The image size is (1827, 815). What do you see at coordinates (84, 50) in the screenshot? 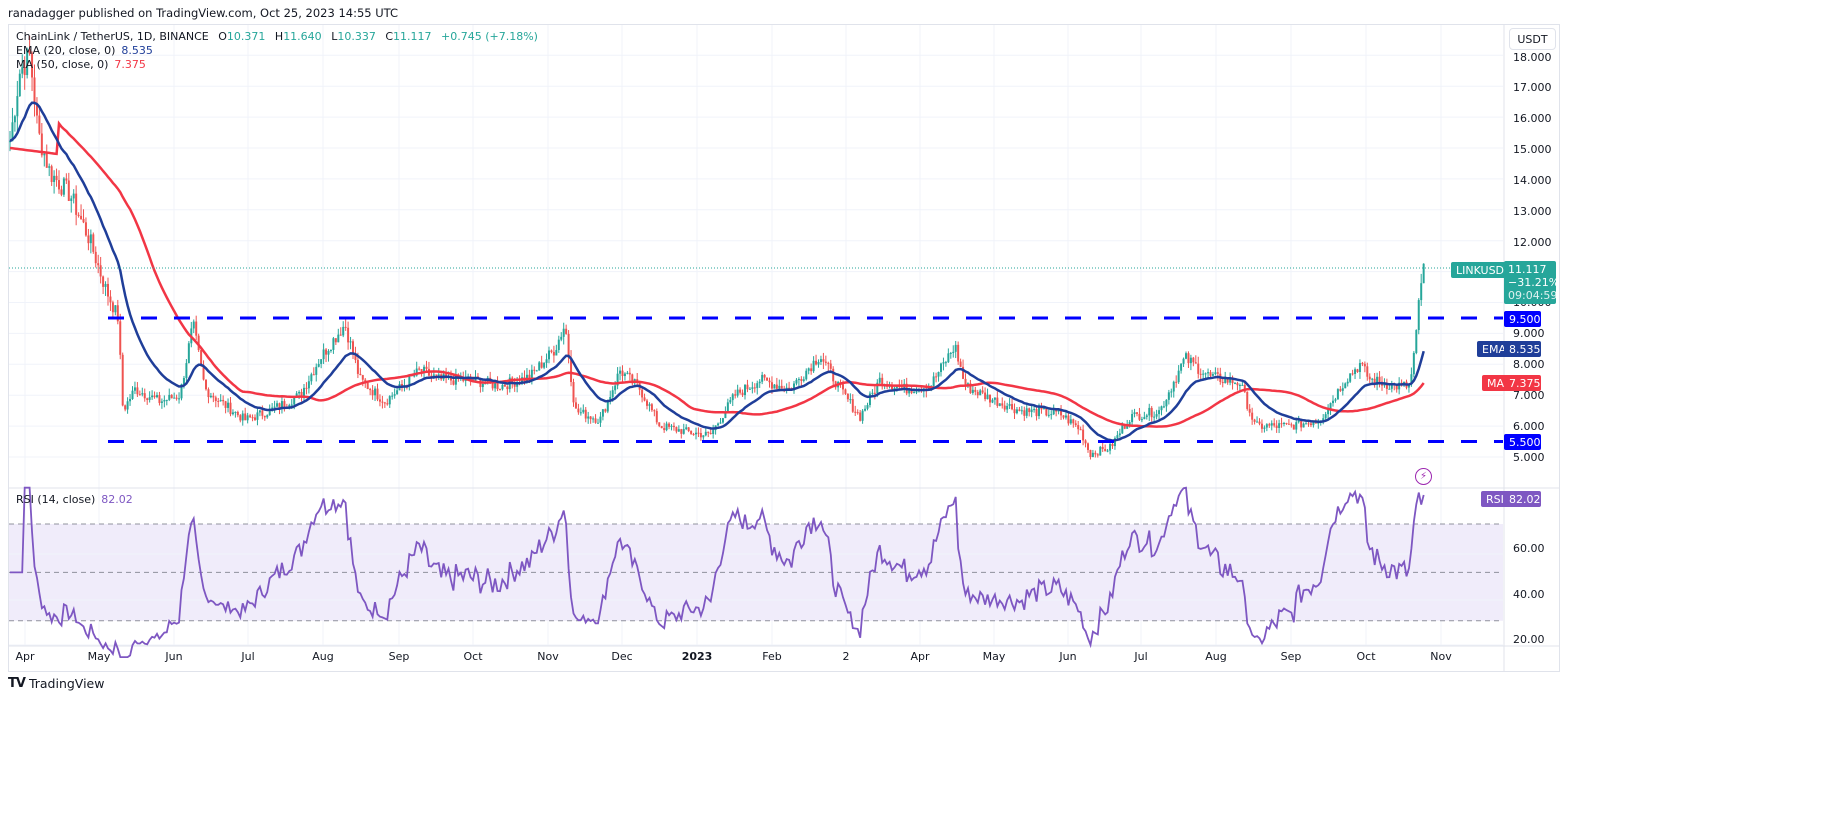
I see `ema-legend: EMA (20, close, 0) 8.535` at bounding box center [84, 50].